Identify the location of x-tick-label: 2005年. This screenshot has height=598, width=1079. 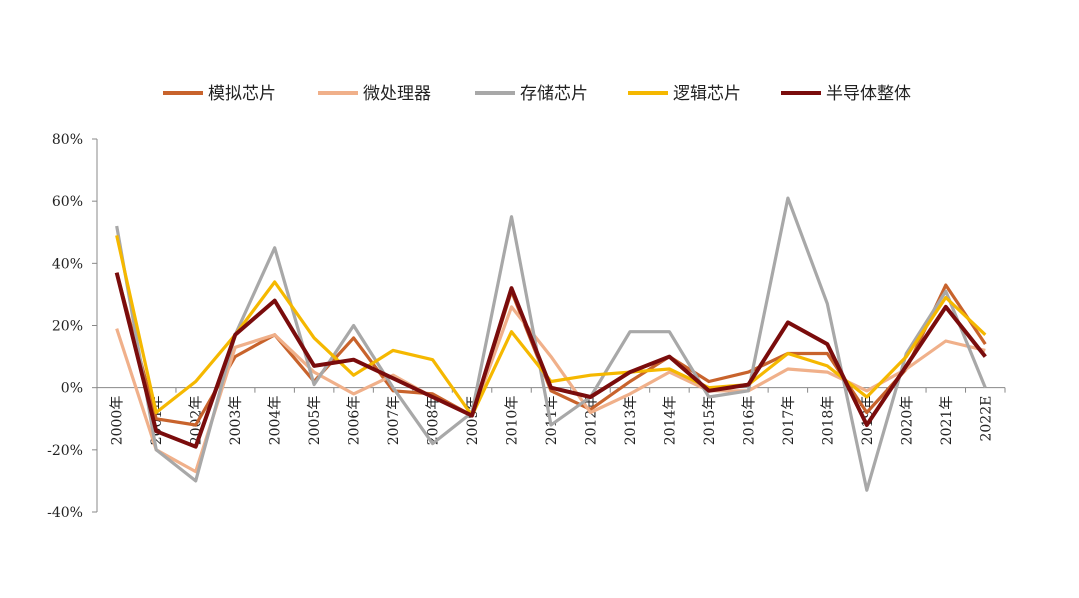
(315, 421).